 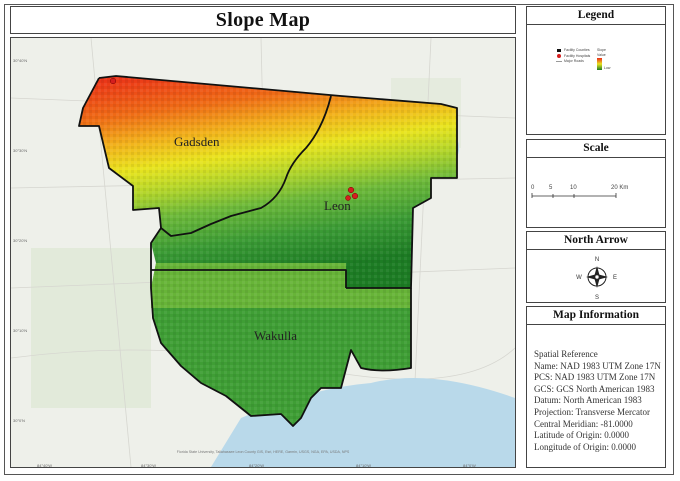 What do you see at coordinates (364, 465) in the screenshot?
I see `lon-tick: 84°10'W` at bounding box center [364, 465].